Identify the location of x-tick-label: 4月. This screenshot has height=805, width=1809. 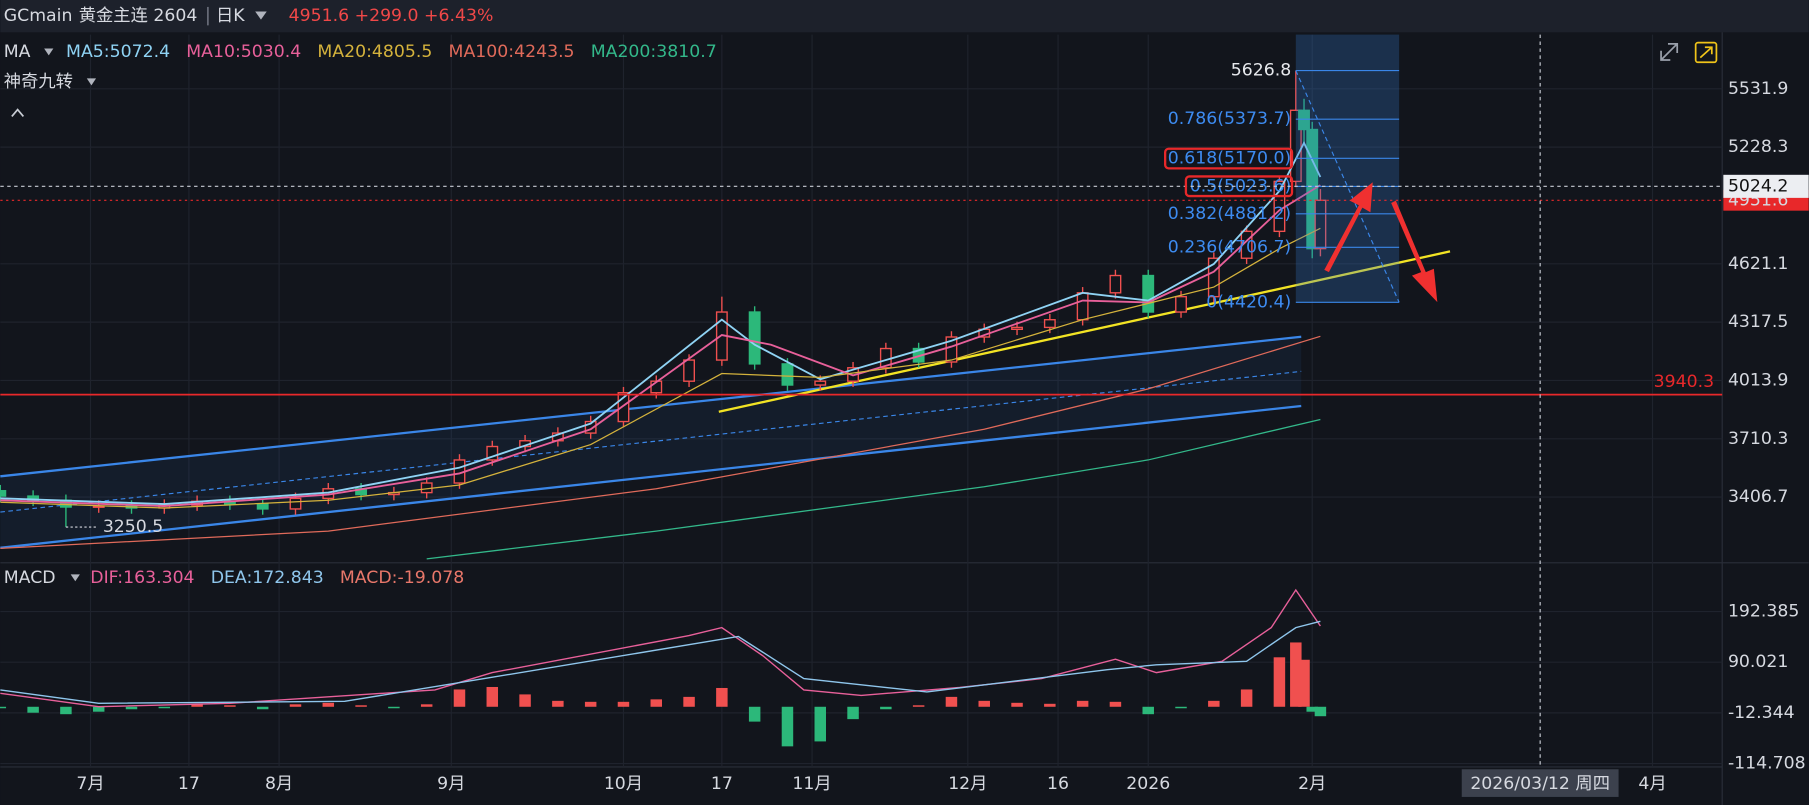
(1652, 784).